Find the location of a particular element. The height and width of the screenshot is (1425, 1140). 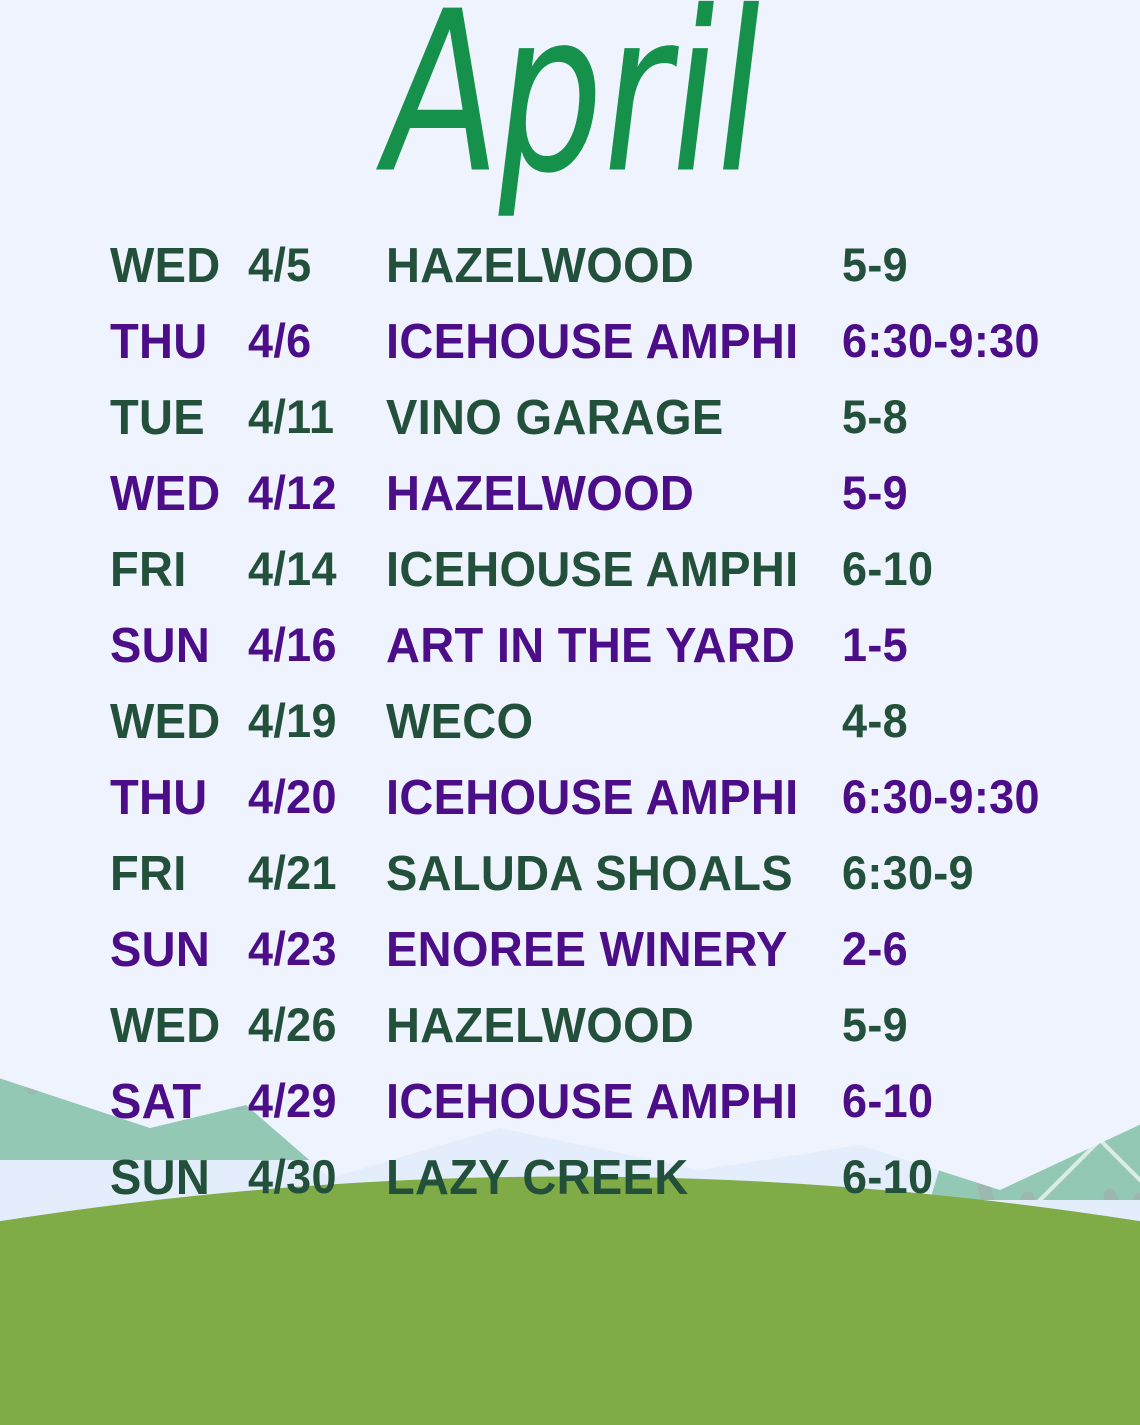

schedule-row: THU 4/6 ICEHOUSE AMPHI 6:30-9:30 is located at coordinates (570, 340).